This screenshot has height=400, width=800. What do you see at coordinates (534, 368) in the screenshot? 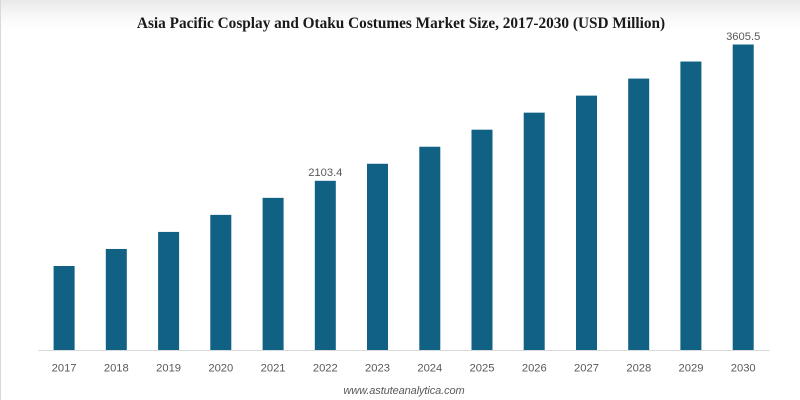
I see `svg-text: 2026` at bounding box center [534, 368].